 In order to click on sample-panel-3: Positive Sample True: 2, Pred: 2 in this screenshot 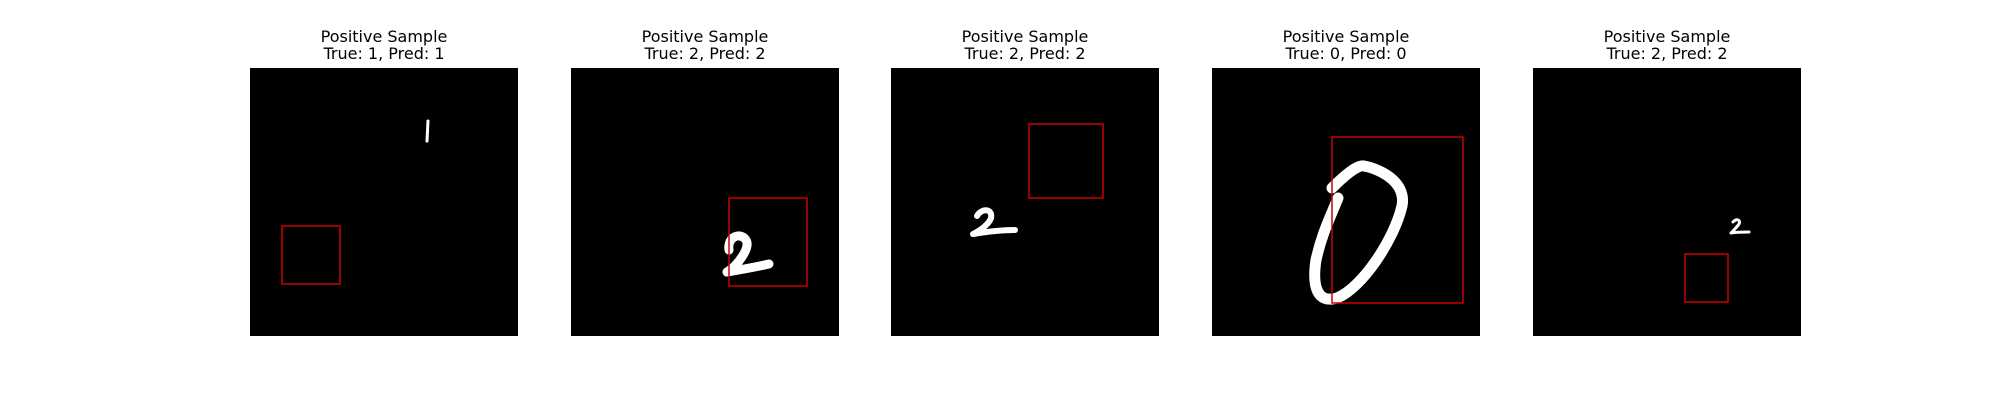, I will do `click(1025, 46)`.